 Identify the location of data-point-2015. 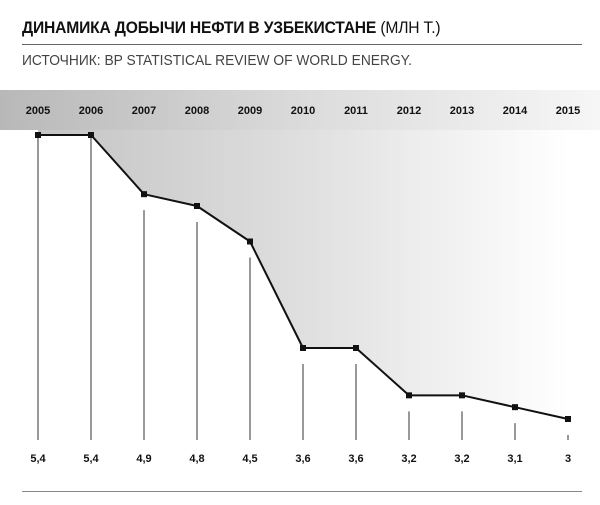
(568, 419).